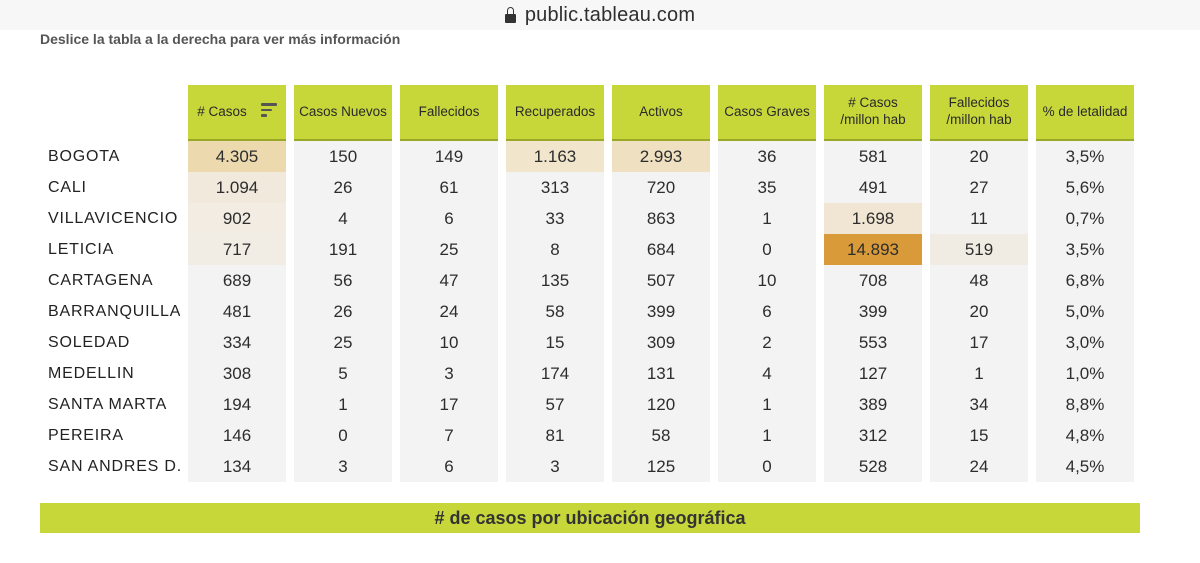  Describe the element at coordinates (343, 187) in the screenshot. I see `table-cell: 26` at that location.